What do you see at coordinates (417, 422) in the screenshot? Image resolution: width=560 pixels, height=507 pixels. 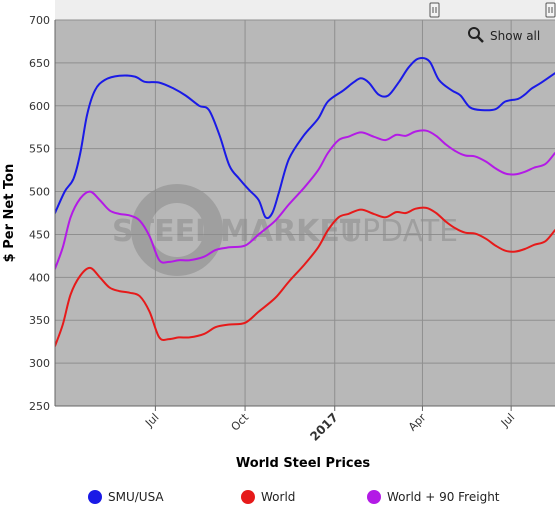 I see `x-tick-label: Apr` at bounding box center [417, 422].